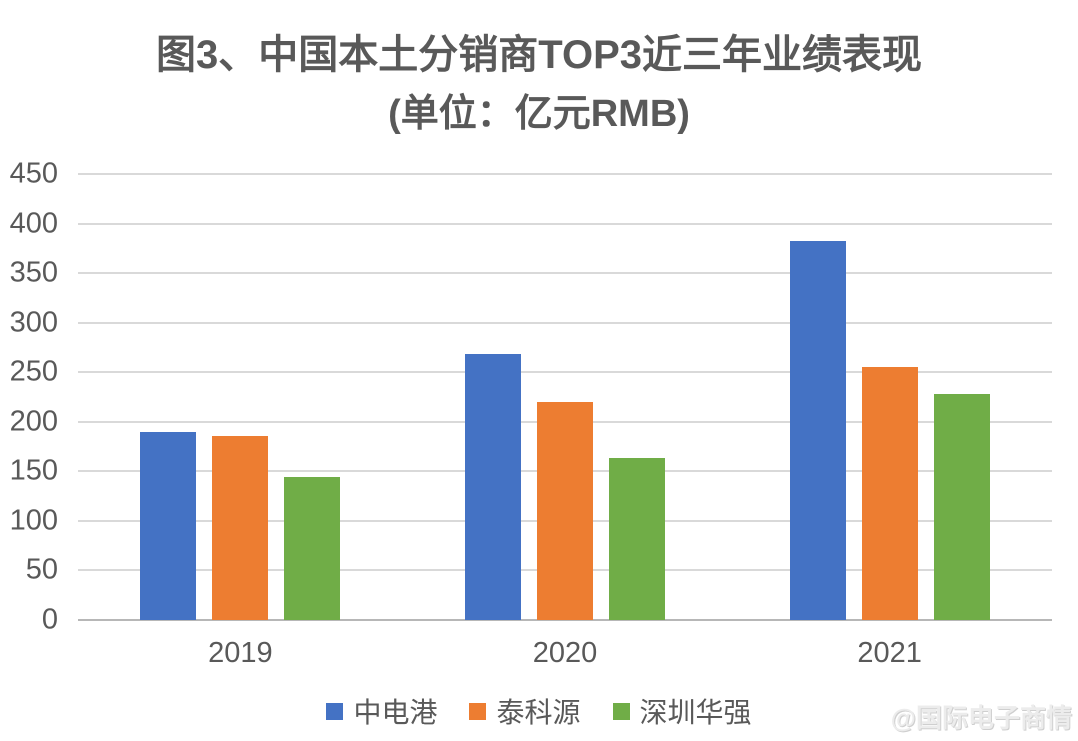 The image size is (1078, 741). I want to click on bar-中电港-2020, so click(492, 487).